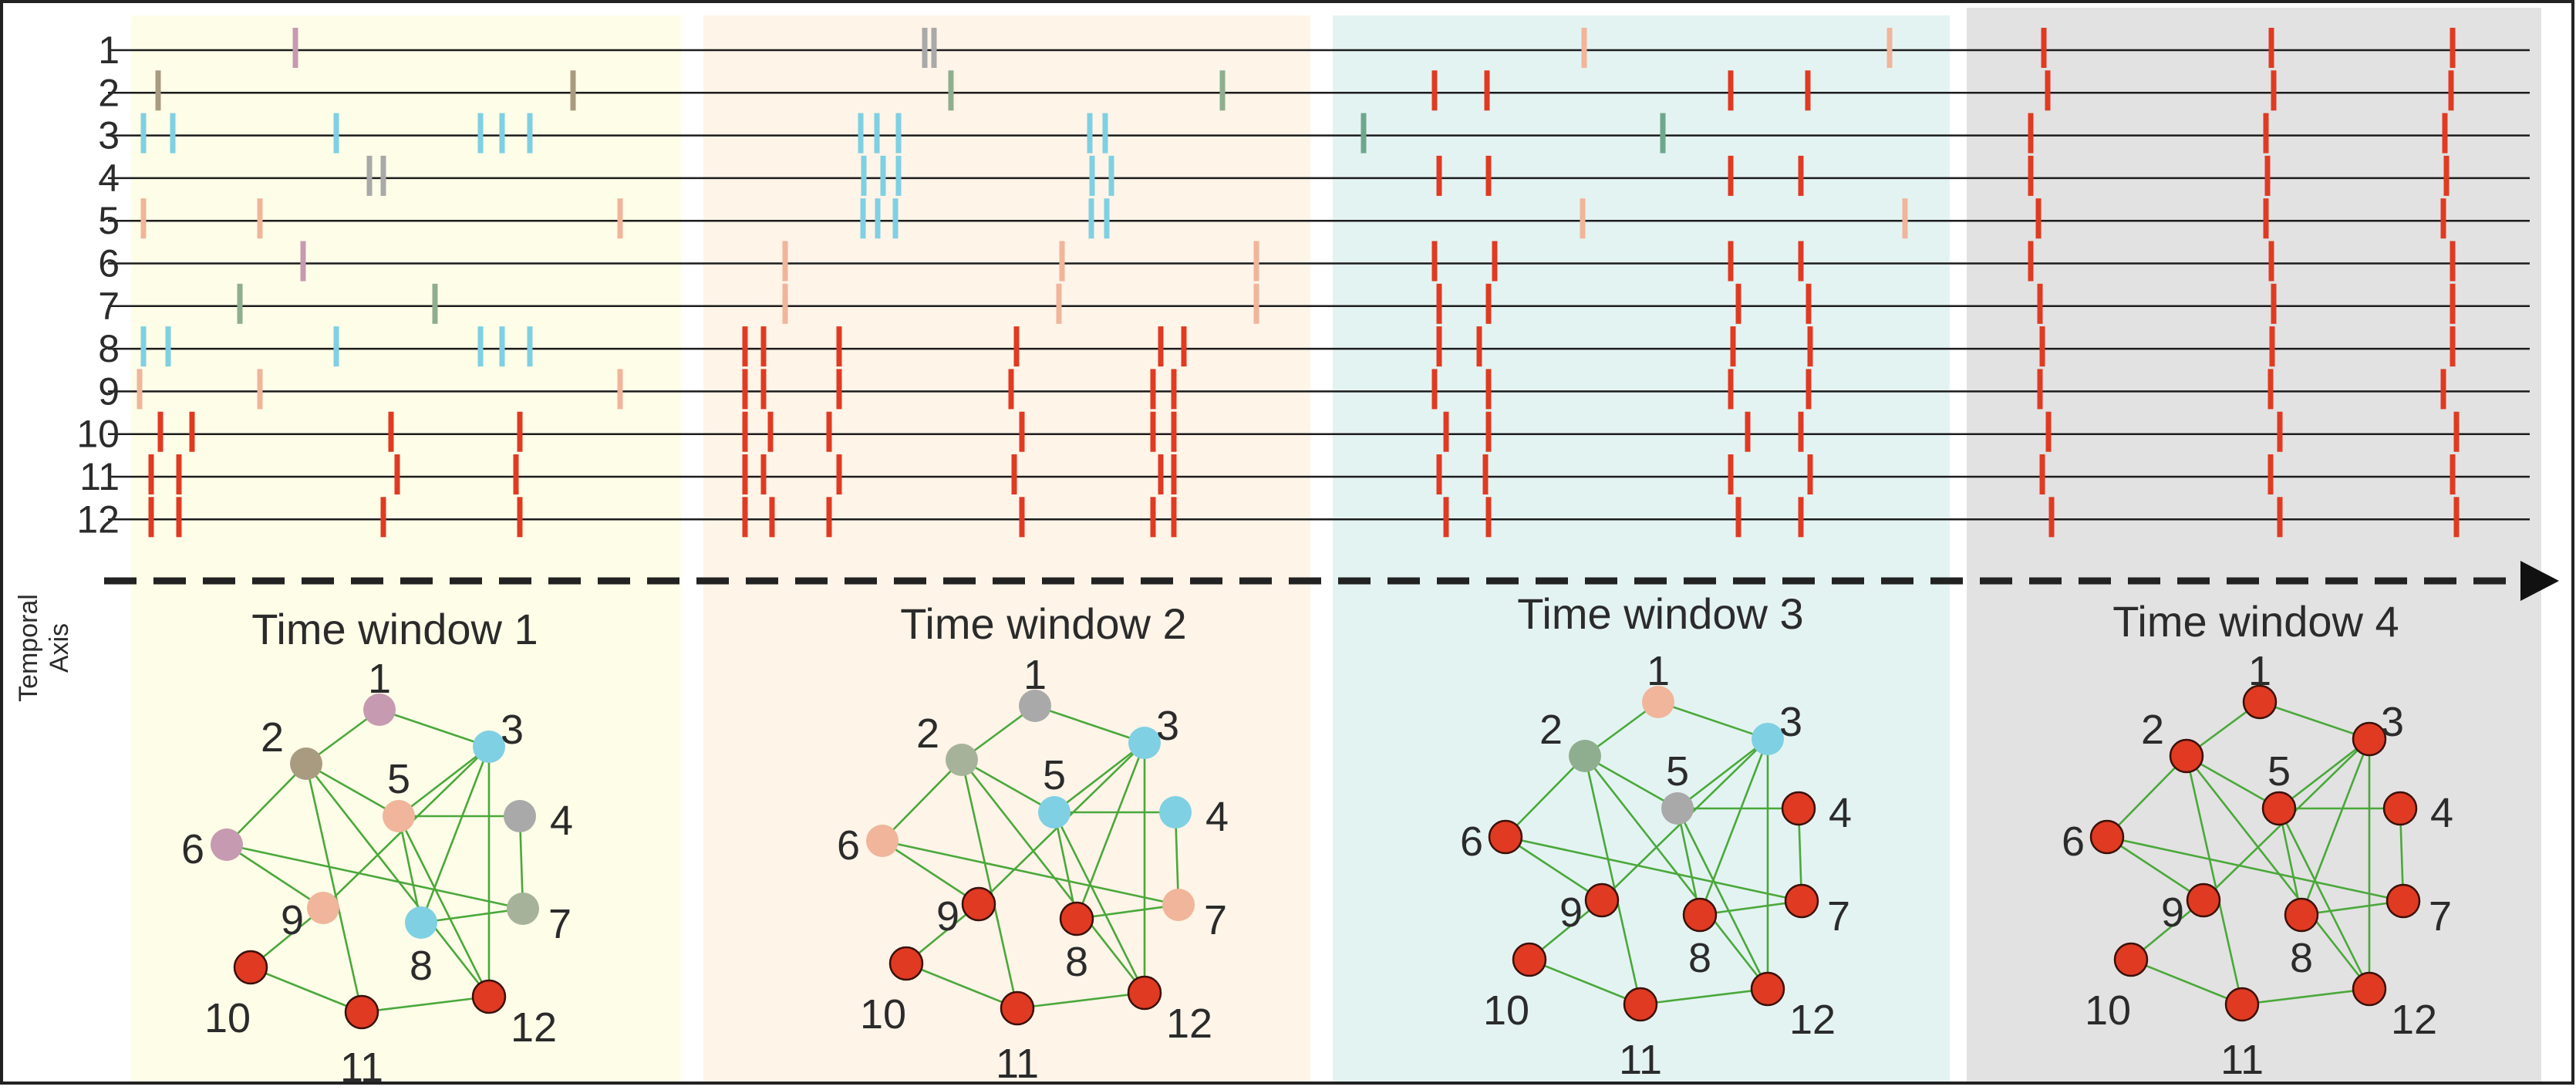 The image size is (2576, 1090). Describe the element at coordinates (394, 629) in the screenshot. I see `time-window-1-title: Time window 1` at that location.